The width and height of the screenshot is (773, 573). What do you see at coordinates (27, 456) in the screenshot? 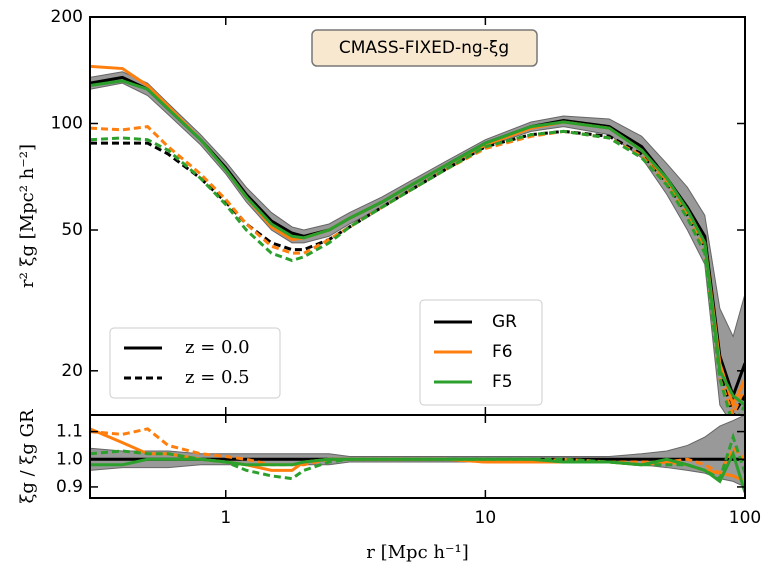
I see `y-axis-label: ξg / ξg GR` at bounding box center [27, 456].